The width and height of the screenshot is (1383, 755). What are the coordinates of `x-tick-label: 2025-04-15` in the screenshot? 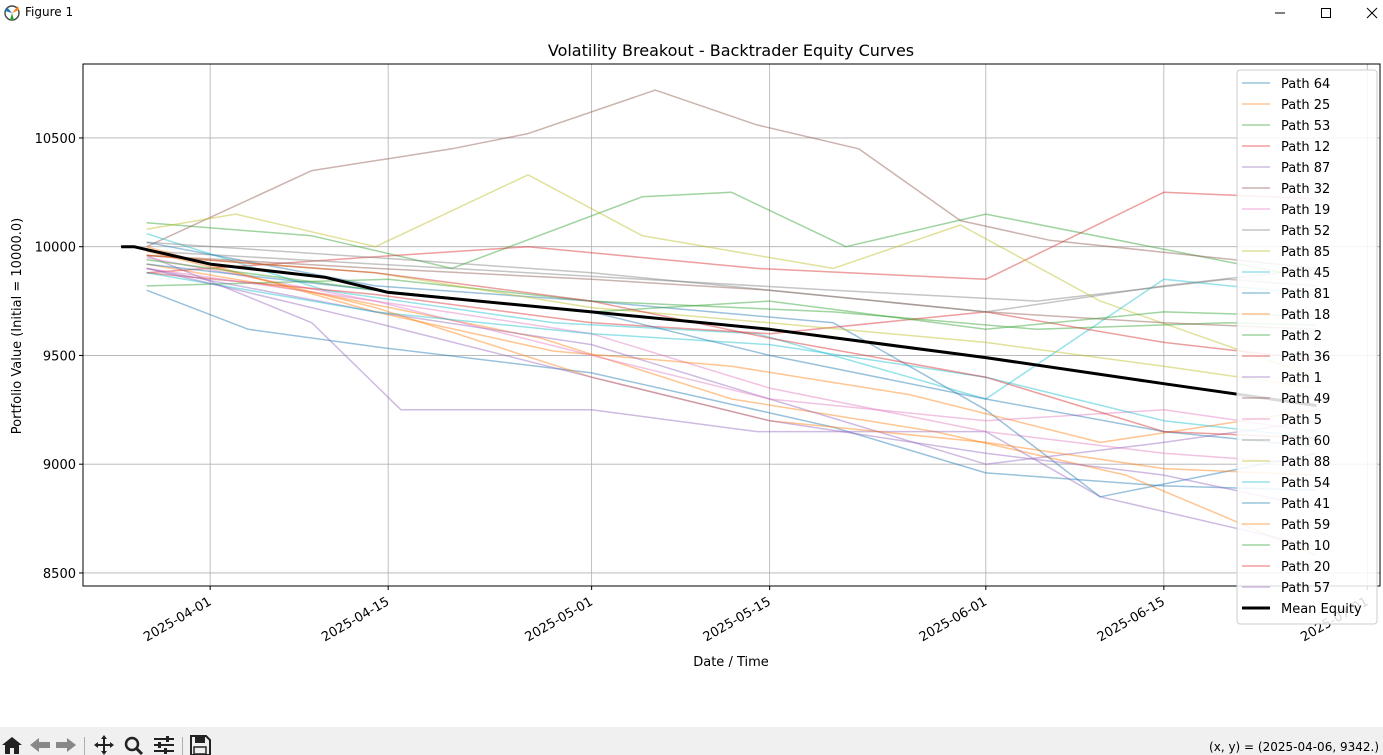 It's located at (355, 619).